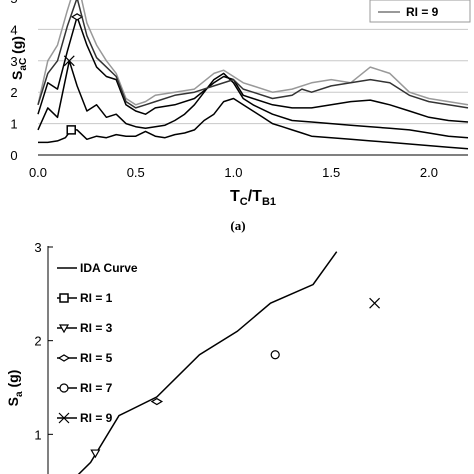 Image resolution: width=474 pixels, height=474 pixels. What do you see at coordinates (97, 343) in the screenshot?
I see `panel-b-legend: IDA Curve RI = 1 RI = 3 RI = 5 RI = 7 RI = 9` at bounding box center [97, 343].